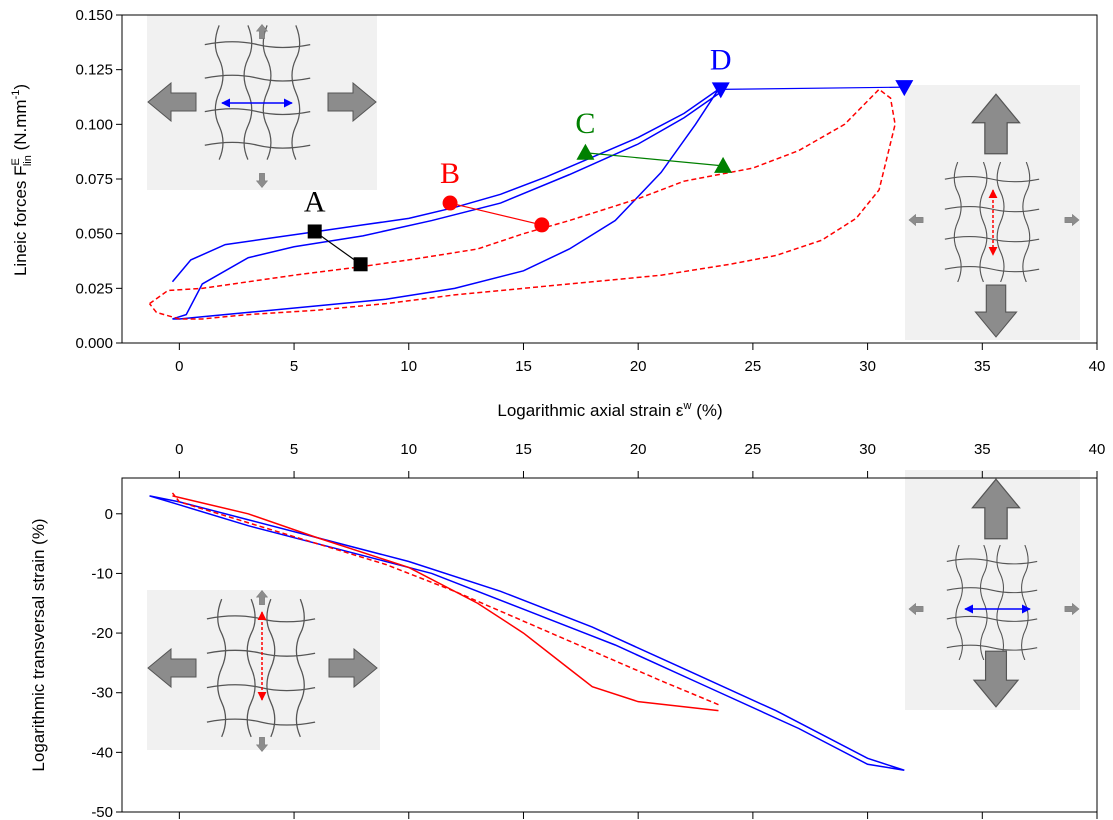  I want to click on y-tick-label: 0.125, so click(94, 70).